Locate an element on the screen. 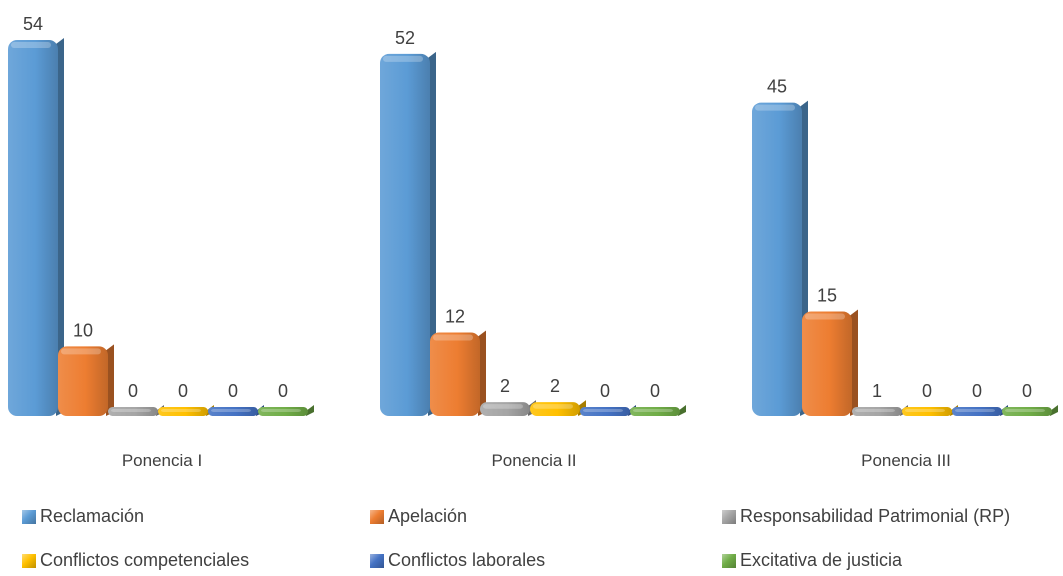 This screenshot has height=576, width=1063. legend-label-2: Responsabilidad Patrimonial (RP) is located at coordinates (875, 516).